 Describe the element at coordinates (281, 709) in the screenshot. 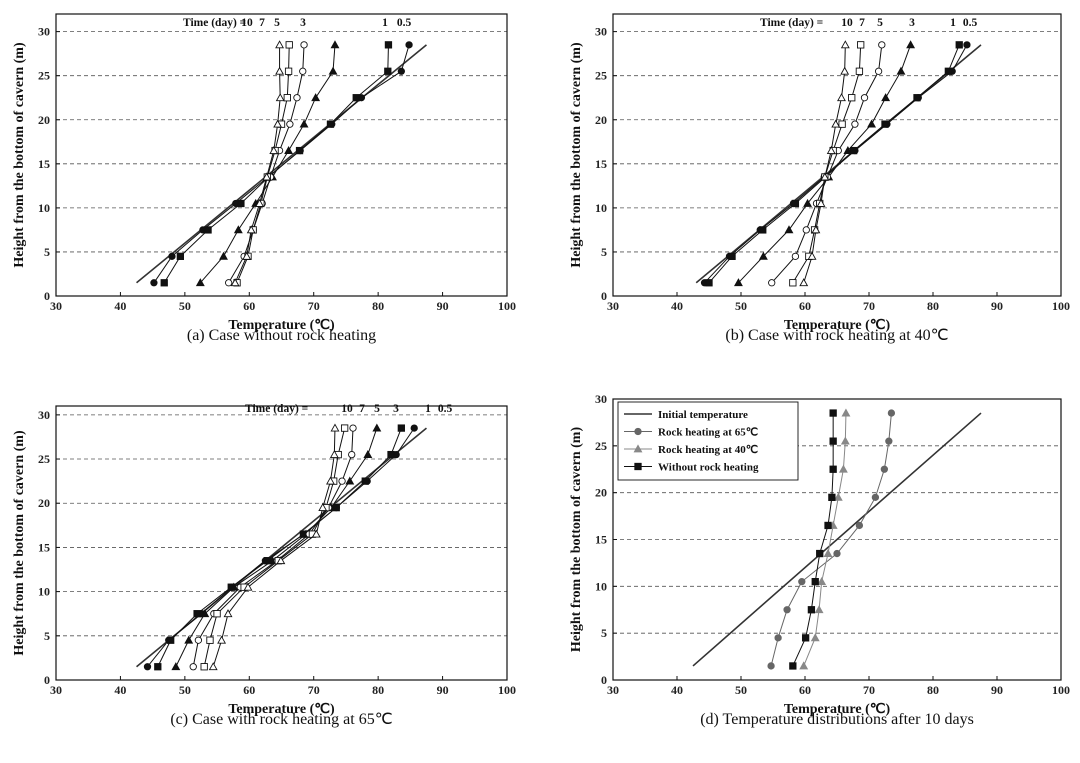

I see `x-axis-label: Temperature (℃)` at that location.